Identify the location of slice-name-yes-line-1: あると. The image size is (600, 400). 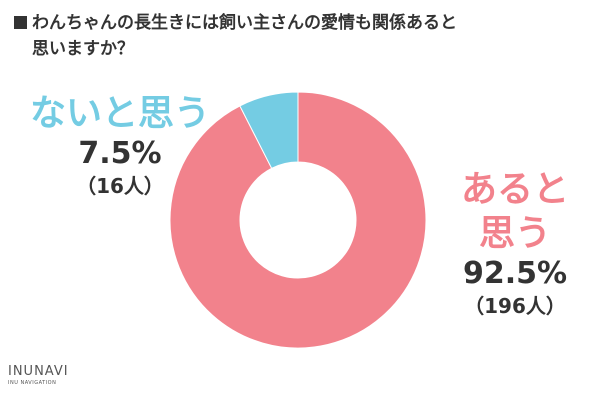
(514, 189).